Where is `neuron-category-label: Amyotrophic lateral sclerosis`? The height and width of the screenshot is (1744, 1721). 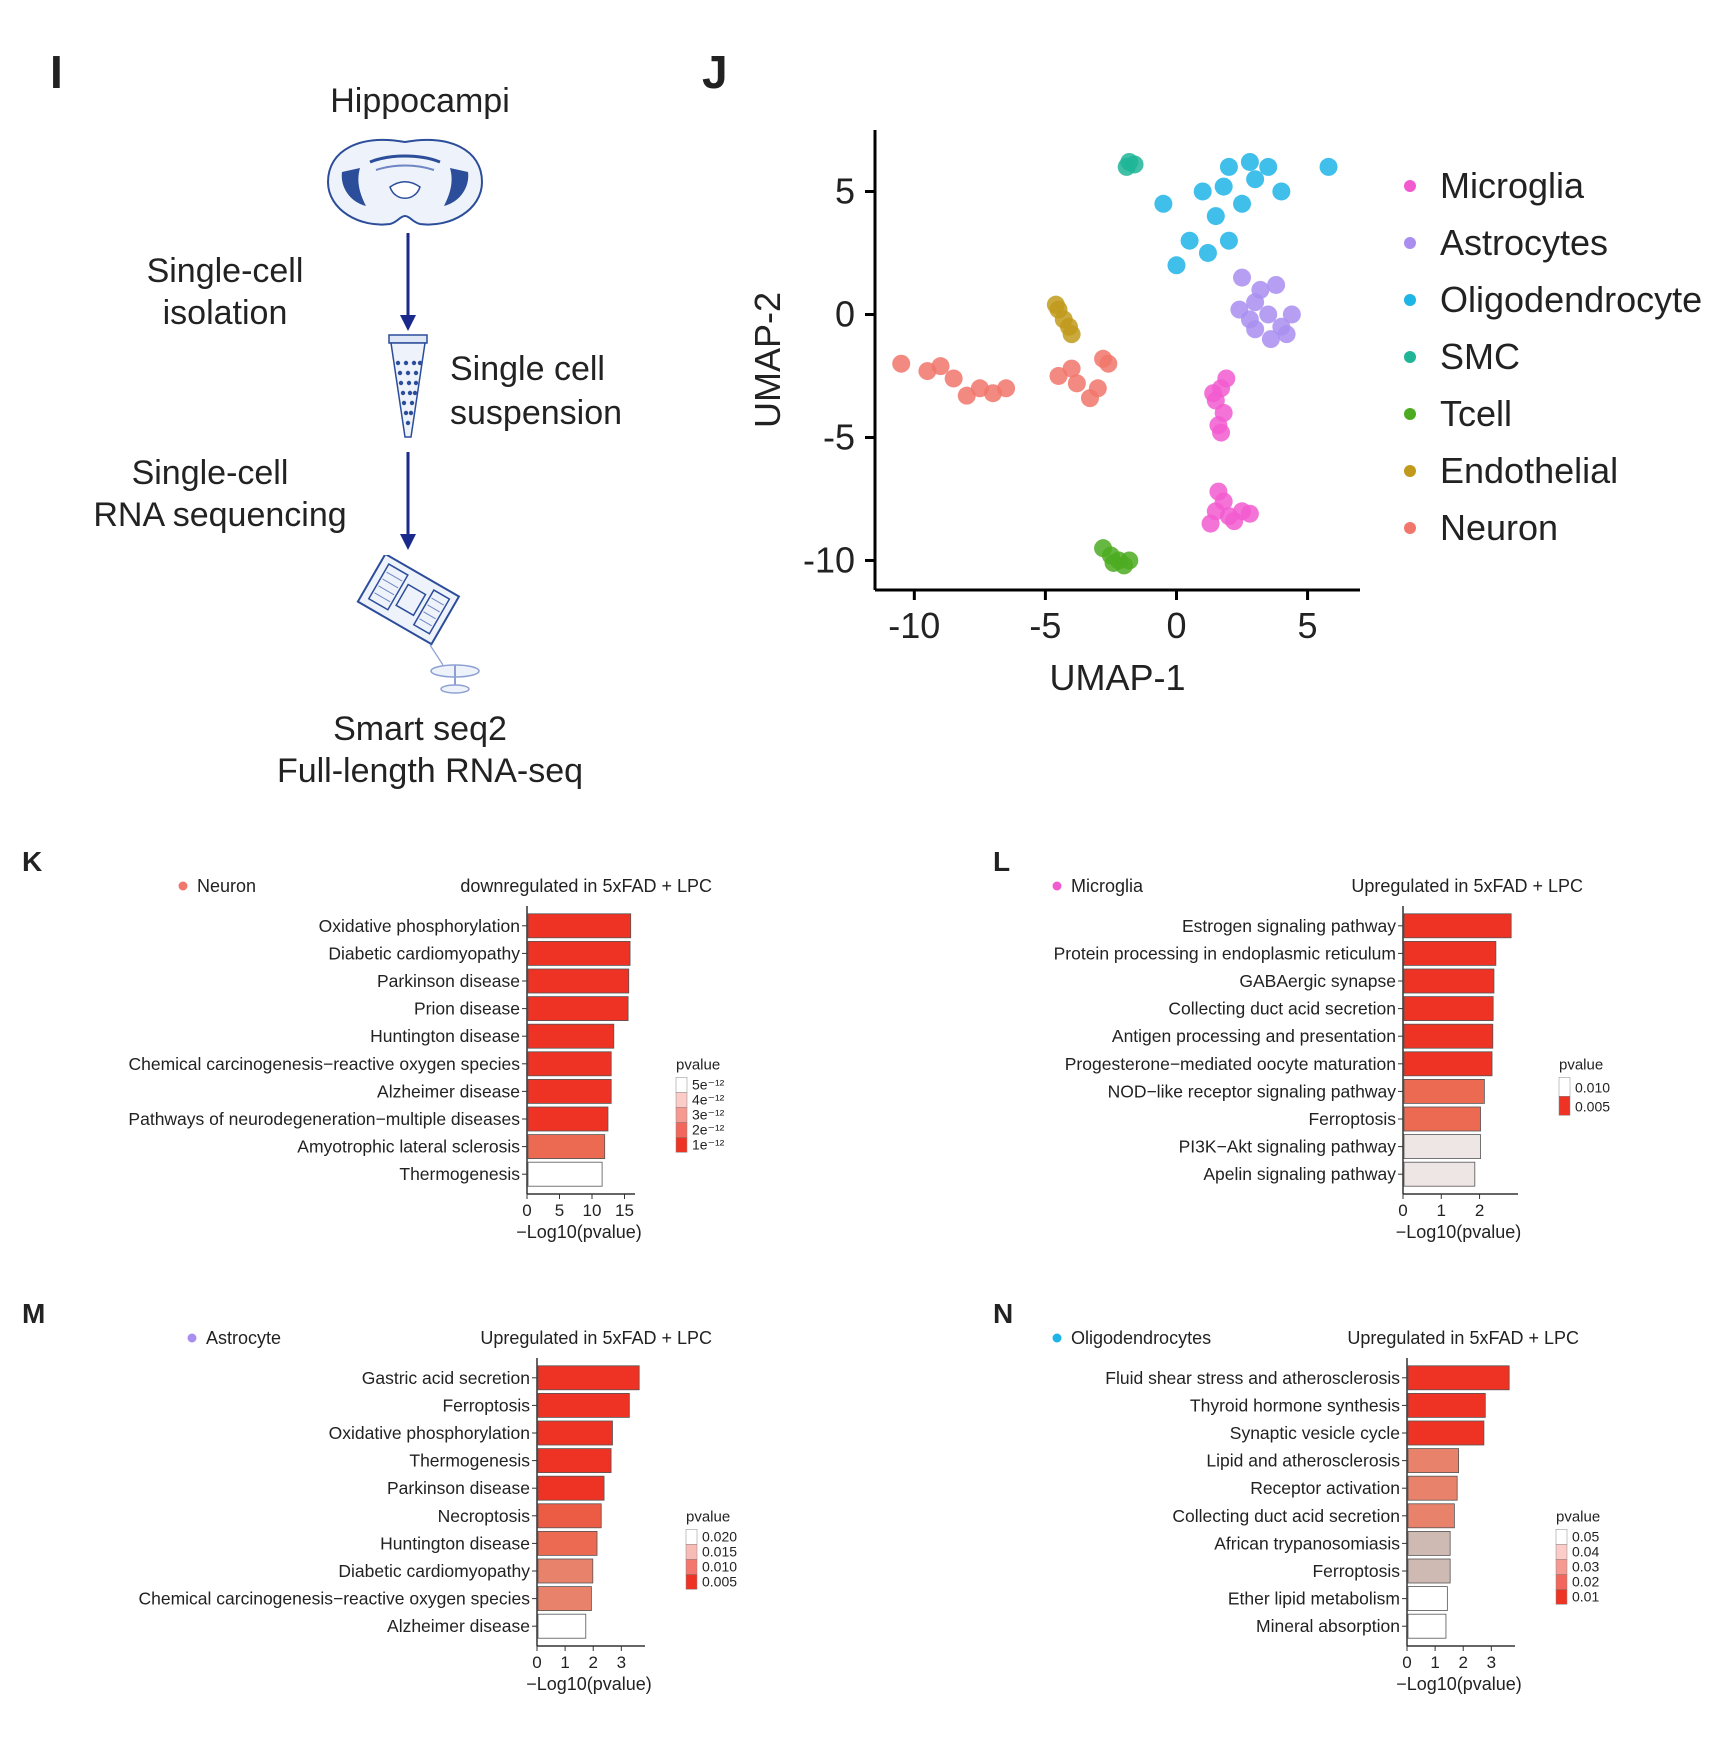
neuron-category-label: Amyotrophic lateral sclerosis is located at coordinates (408, 1147).